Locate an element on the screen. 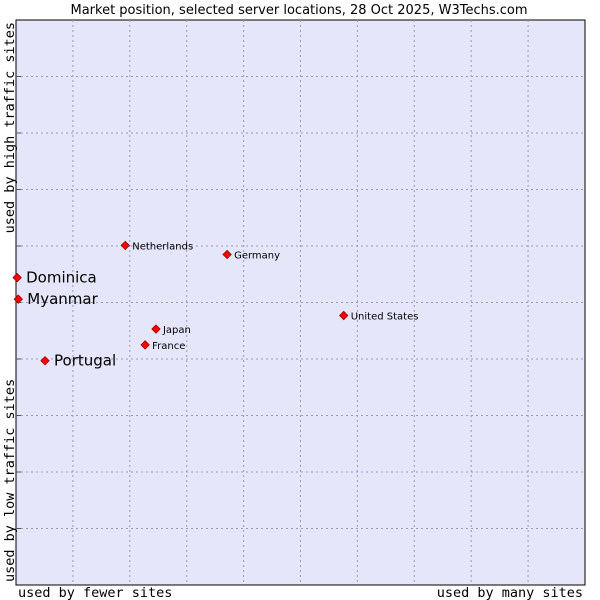  point-marker-dominica is located at coordinates (17, 277).